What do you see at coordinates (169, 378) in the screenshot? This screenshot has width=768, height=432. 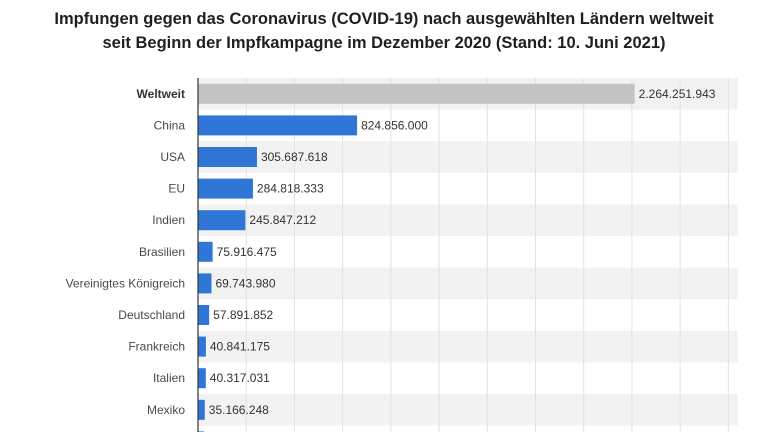 I see `category-label: Italien` at bounding box center [169, 378].